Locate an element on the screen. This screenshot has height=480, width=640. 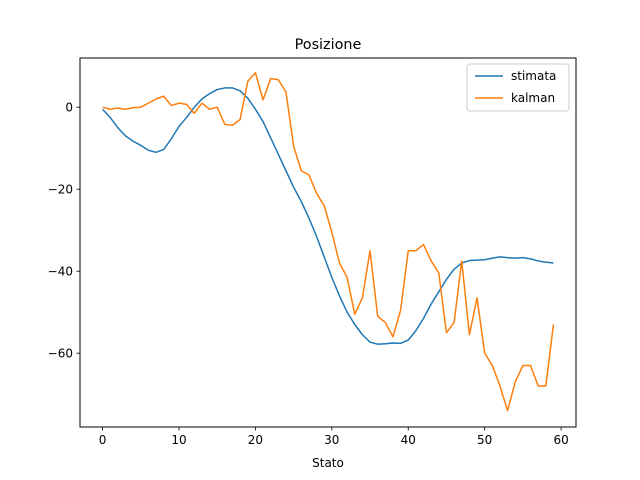
y-tick-label: 0 is located at coordinates (69, 108).